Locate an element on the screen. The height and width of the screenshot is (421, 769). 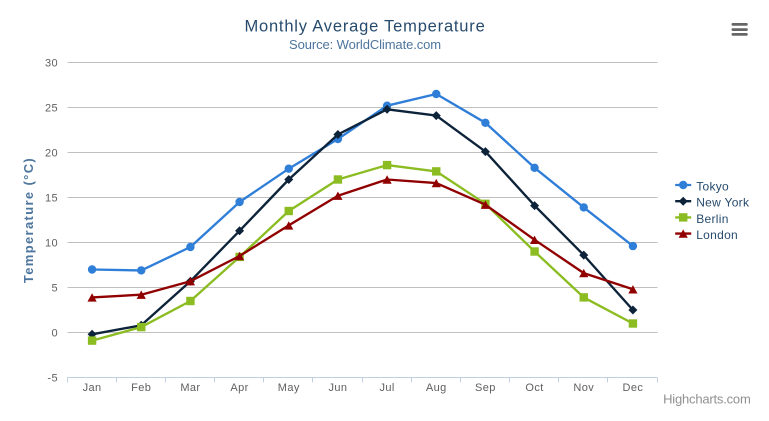
svg-text: Mar is located at coordinates (190, 388).